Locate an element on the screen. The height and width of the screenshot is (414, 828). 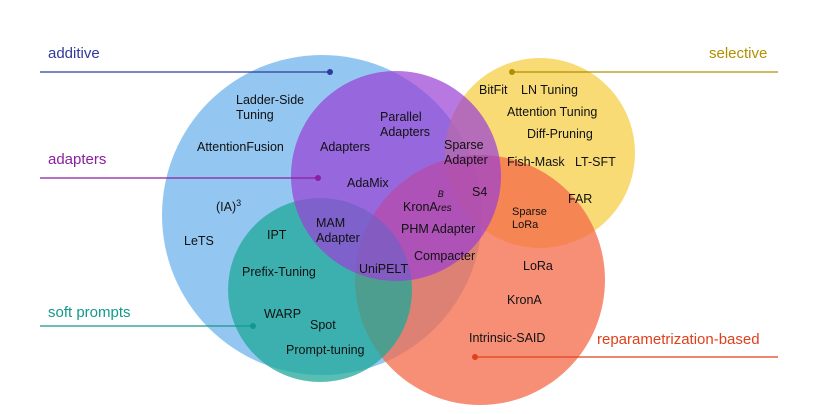
method-sparse-adapter: Sparse Adapter is located at coordinates (466, 152).